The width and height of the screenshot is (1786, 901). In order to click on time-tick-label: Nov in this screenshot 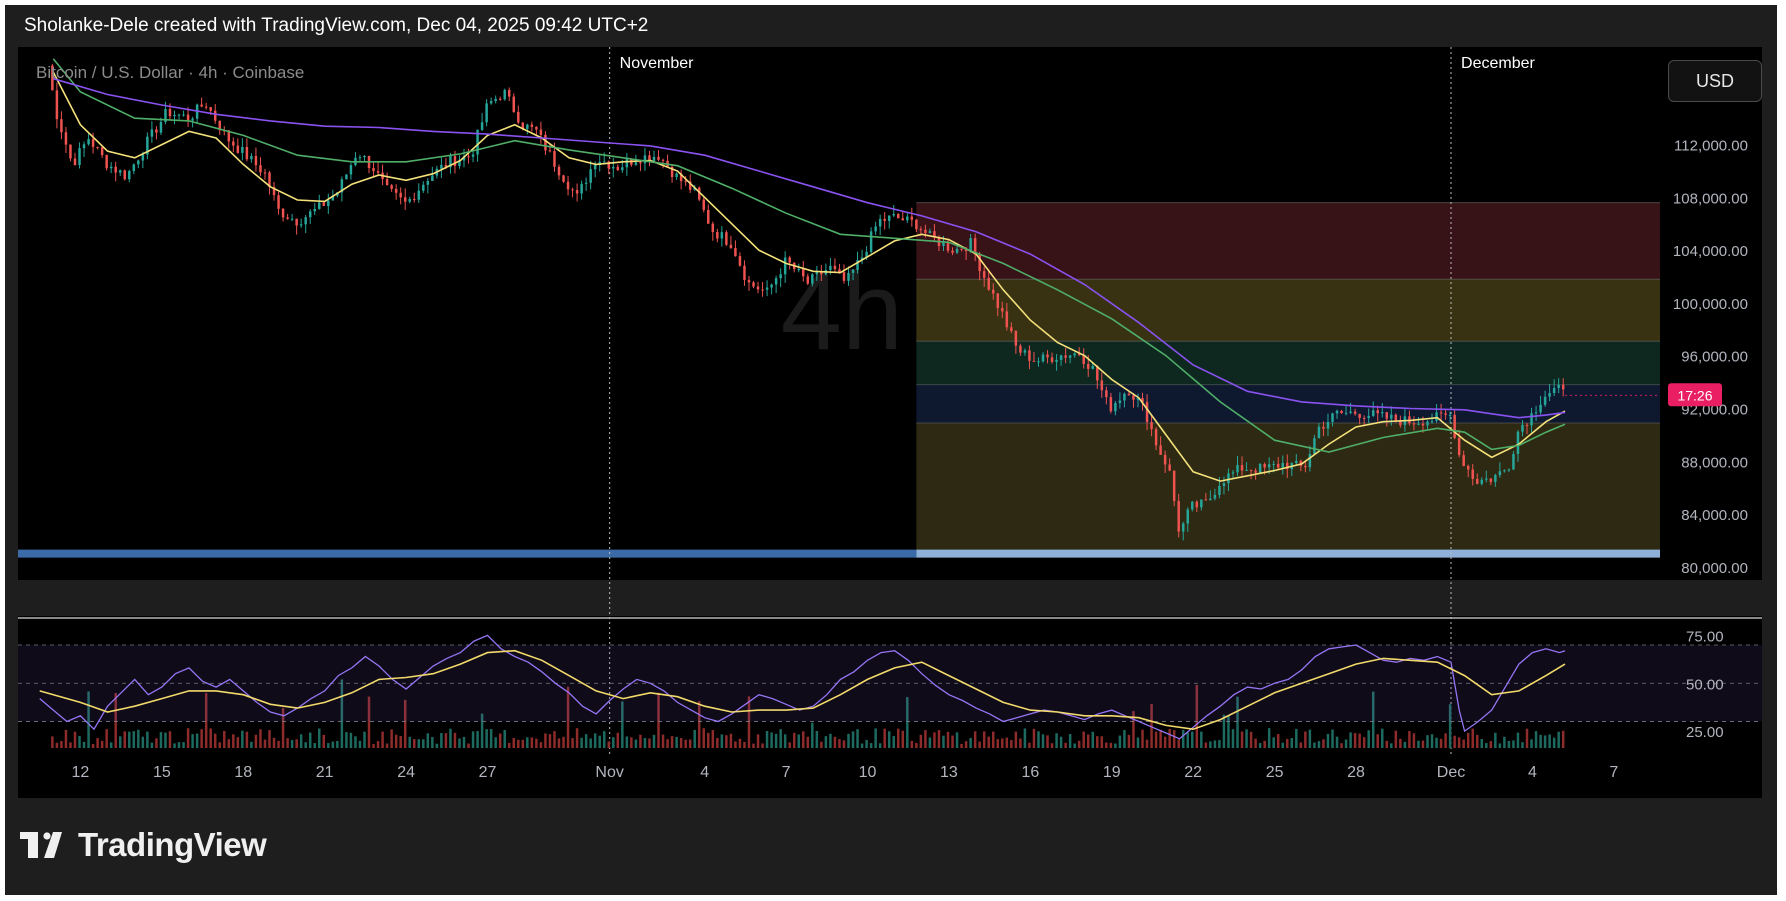, I will do `click(609, 772)`.